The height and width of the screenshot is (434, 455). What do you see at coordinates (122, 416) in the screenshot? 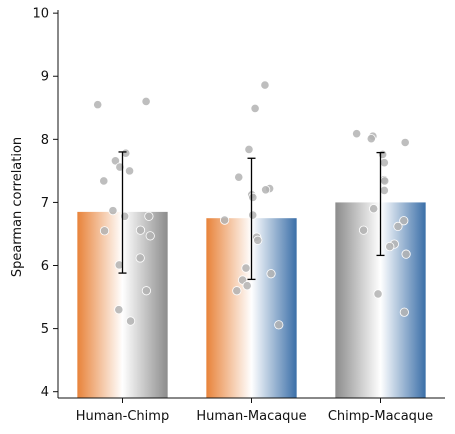
I see `x-tick-label: Human-Chimp` at bounding box center [122, 416].